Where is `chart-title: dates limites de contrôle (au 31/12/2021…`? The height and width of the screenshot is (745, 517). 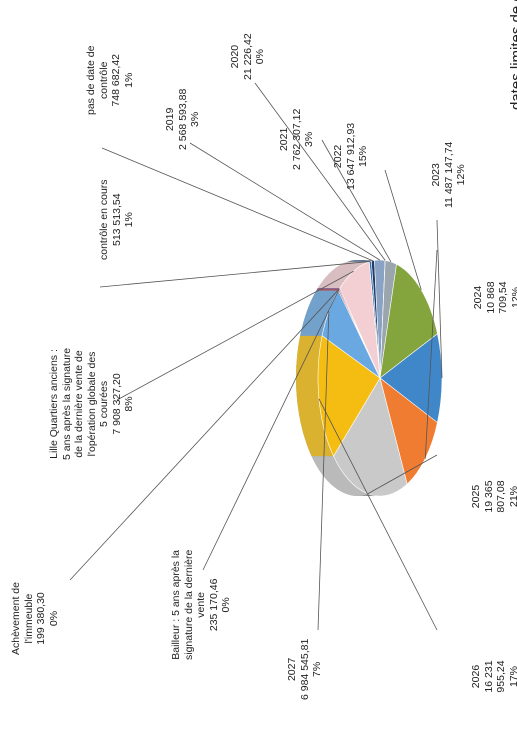 chart-title: dates limites de contrôle (au 31/12/2021… is located at coordinates (512, 55).